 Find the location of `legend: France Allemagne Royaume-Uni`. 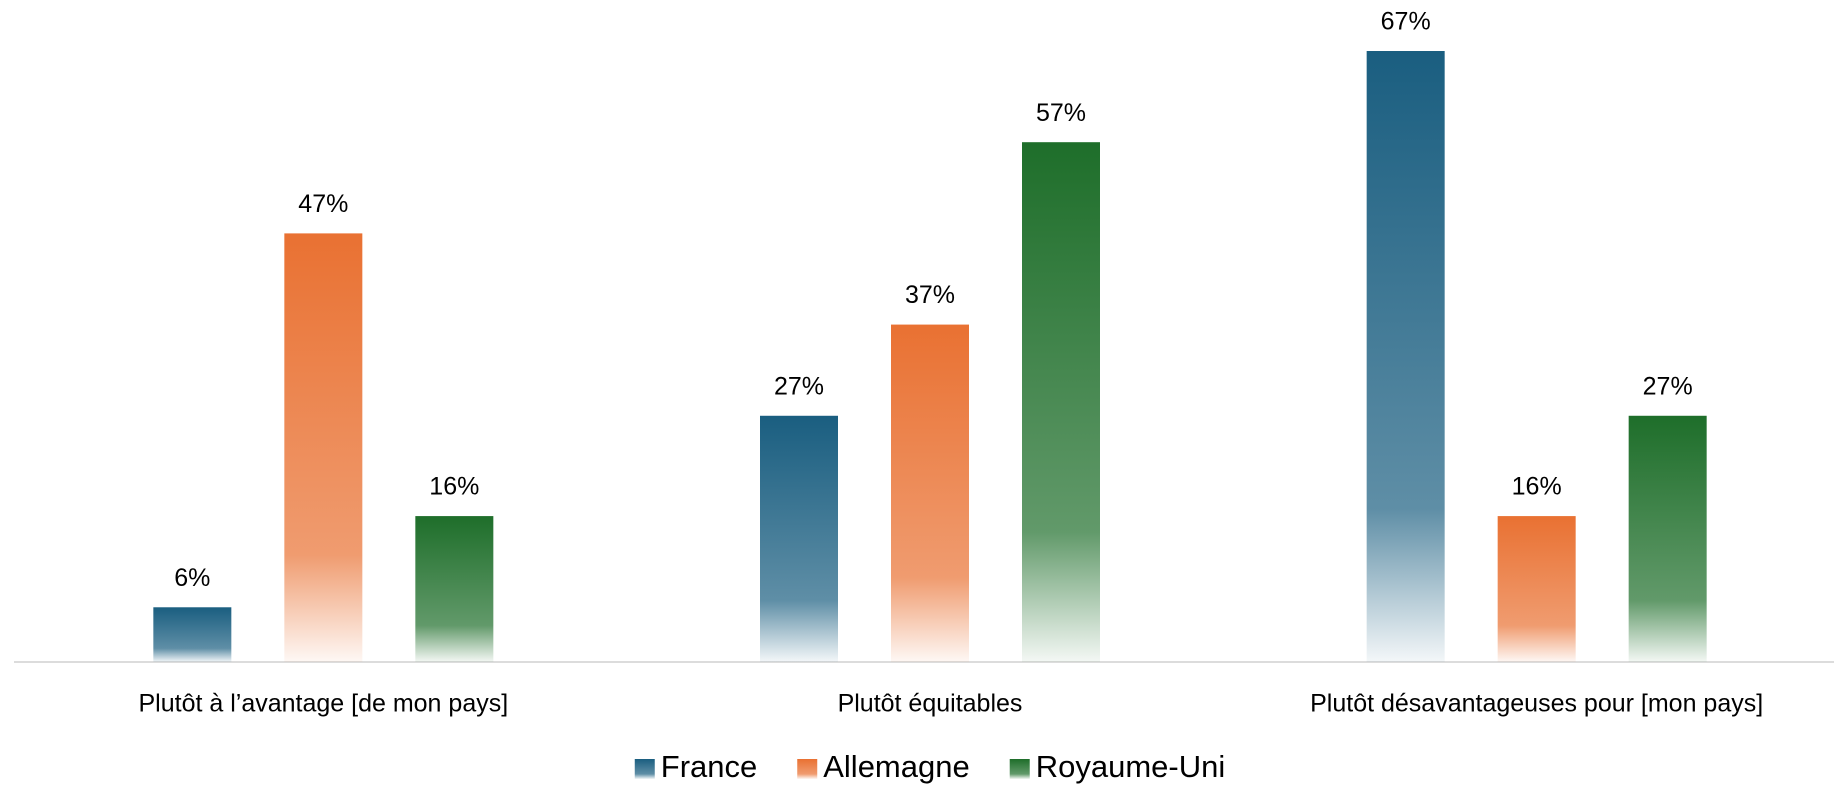

legend: France Allemagne Royaume-Uni is located at coordinates (930, 766).